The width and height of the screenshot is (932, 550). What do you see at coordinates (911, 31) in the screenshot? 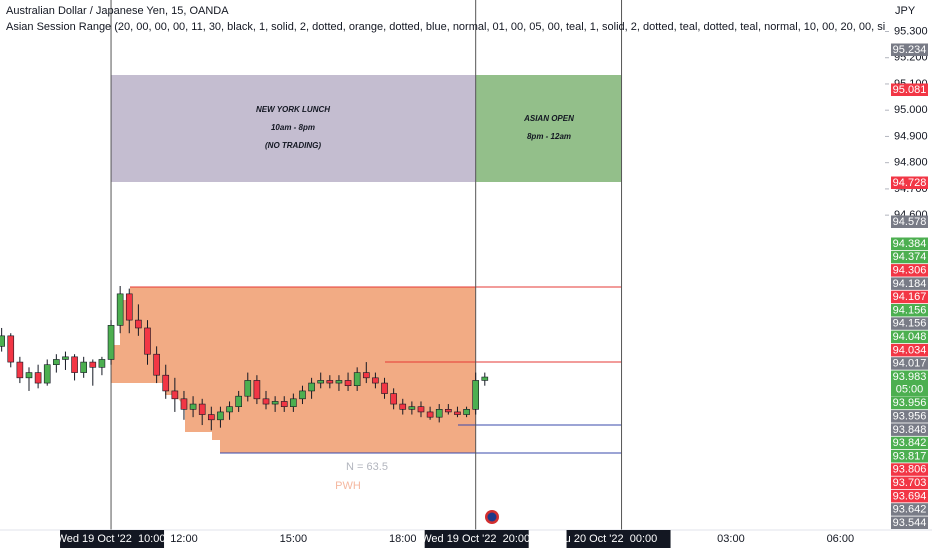
I see `y-tick-label: 95.300` at bounding box center [911, 31].